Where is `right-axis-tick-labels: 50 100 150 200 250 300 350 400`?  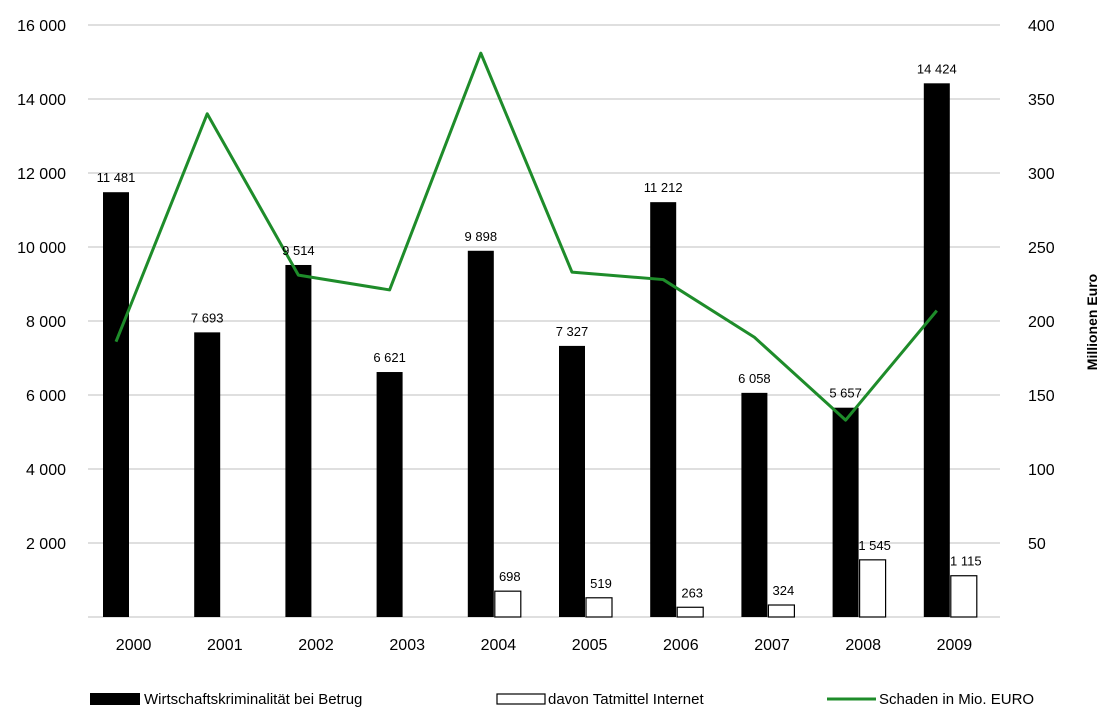 right-axis-tick-labels: 50 100 150 200 250 300 350 400 is located at coordinates (1041, 285).